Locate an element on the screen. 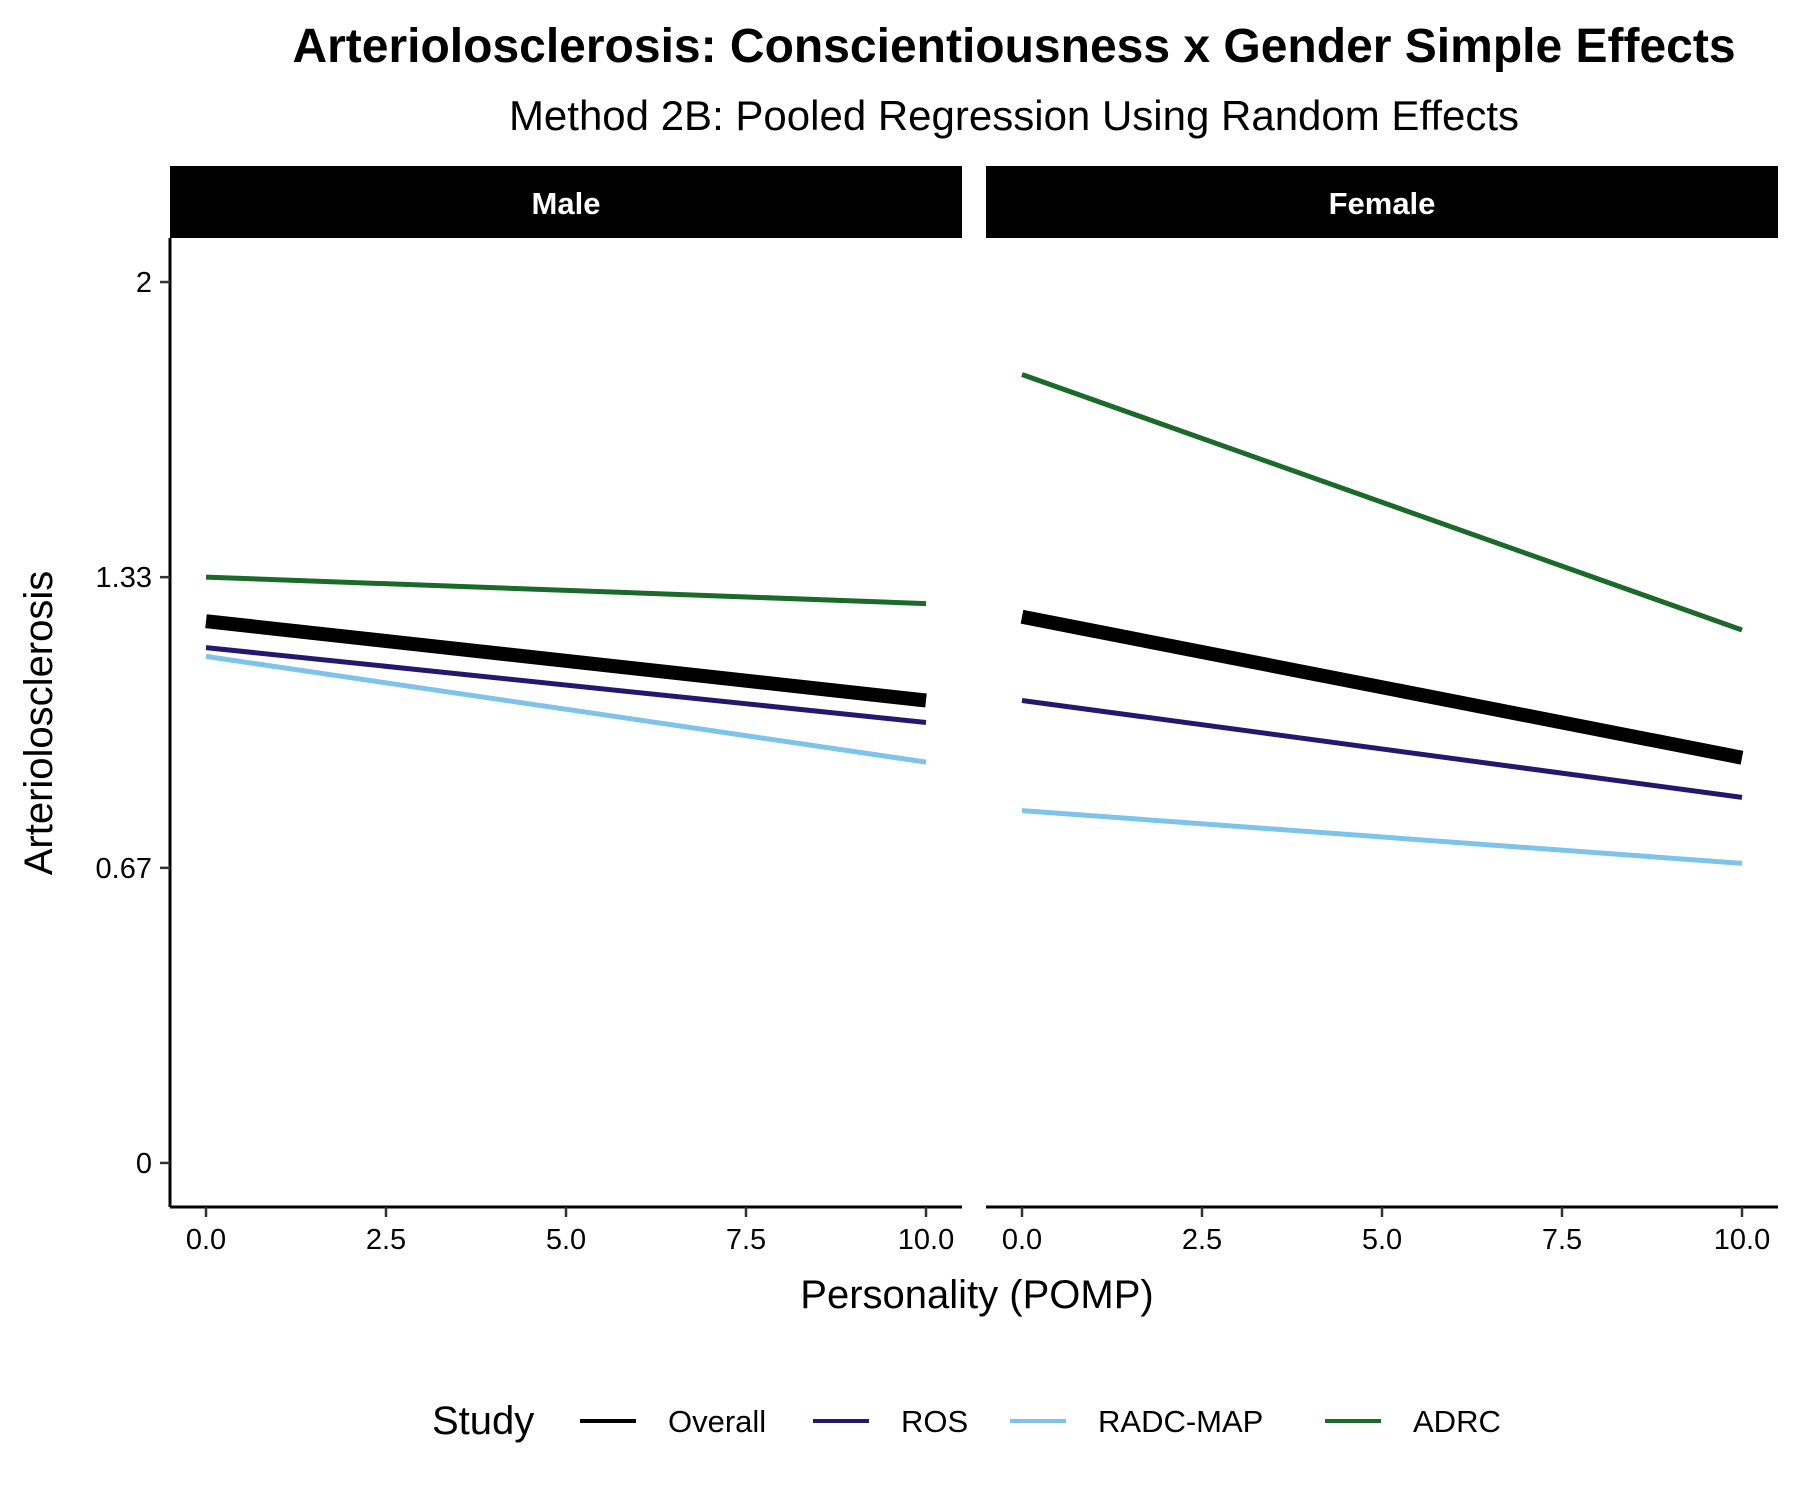 The image size is (1800, 1500). x-tick-label-male: 5.0 is located at coordinates (566, 1240).